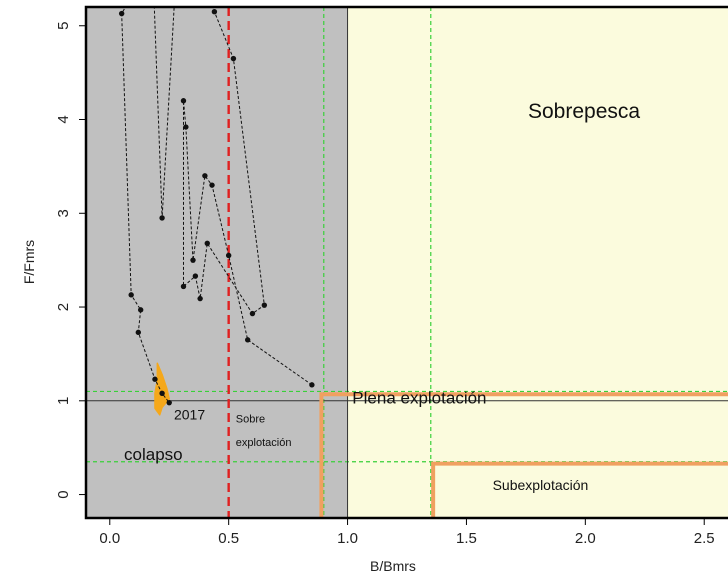 Image resolution: width=728 pixels, height=578 pixels. I want to click on y-tick-label: 3, so click(63, 213).